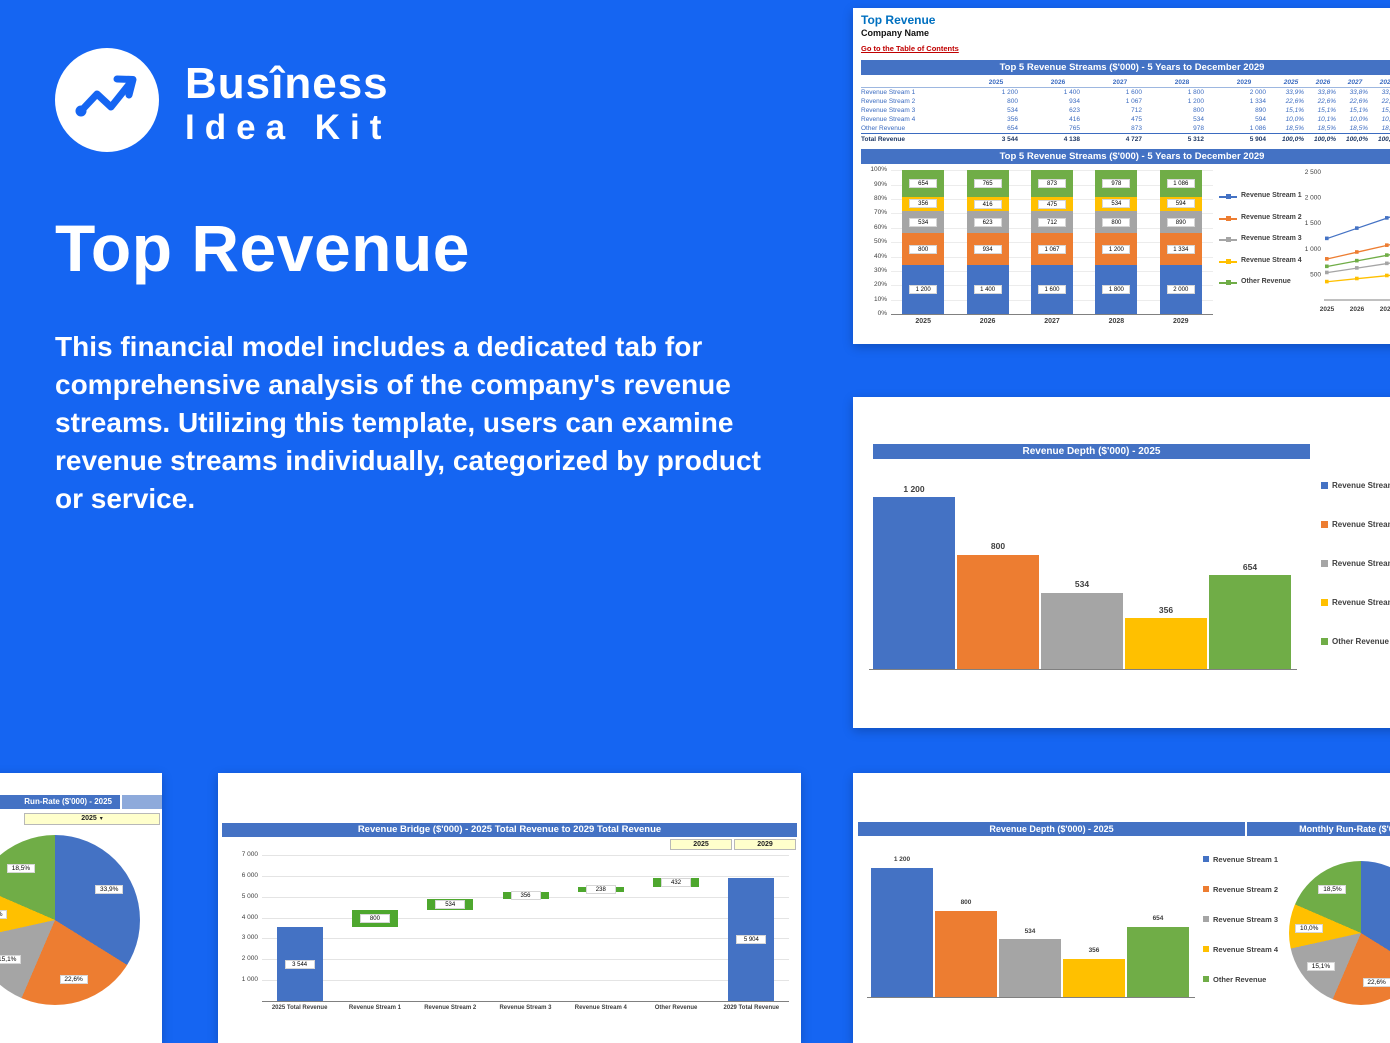 This screenshot has width=1390, height=1043. I want to click on bar-label: 356, so click(1166, 609).